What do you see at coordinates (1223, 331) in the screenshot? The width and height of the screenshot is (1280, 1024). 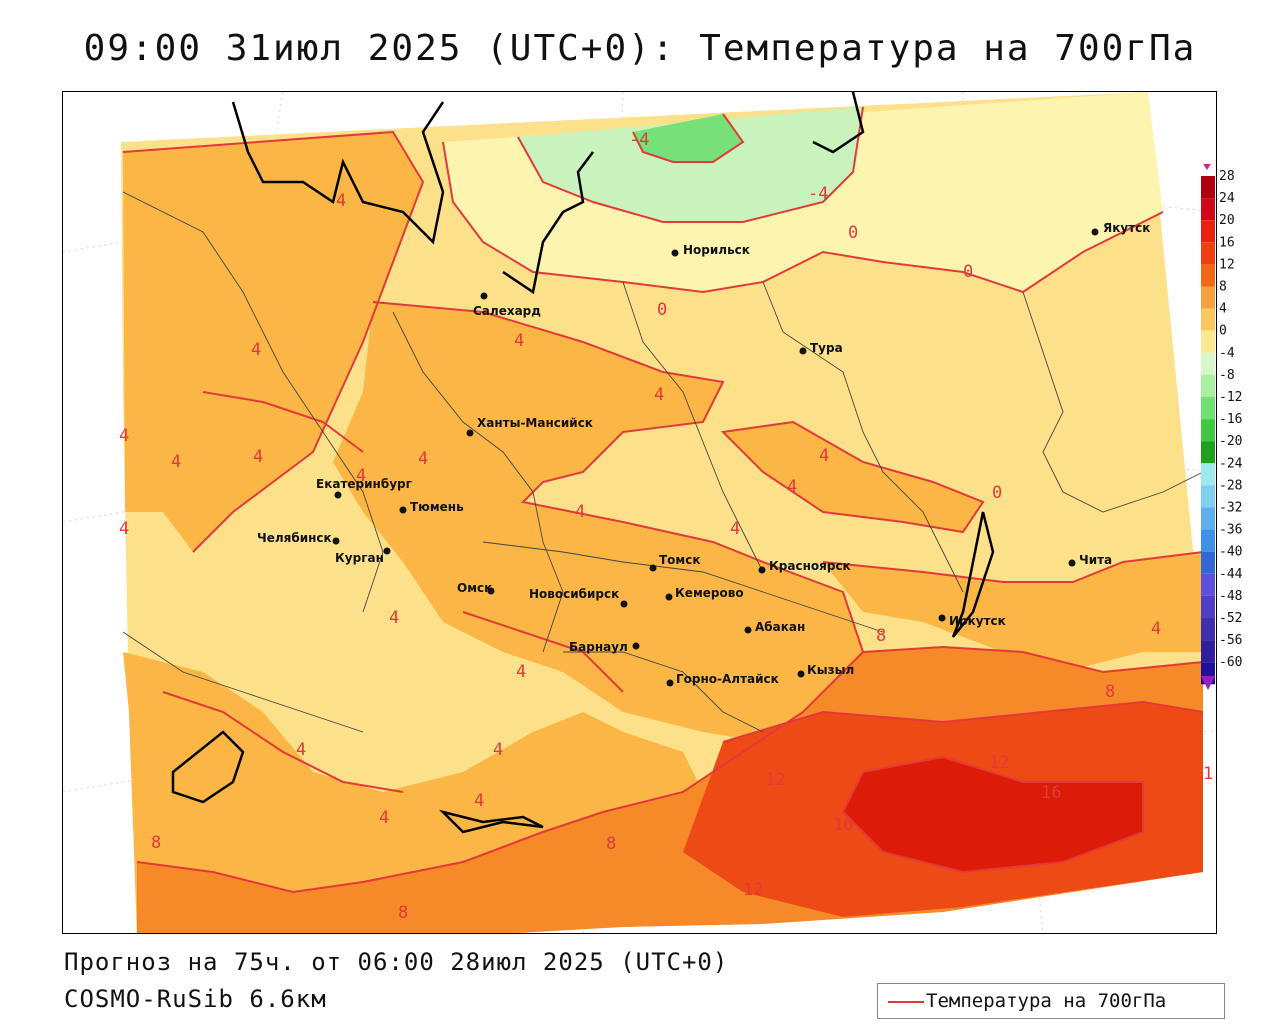 I see `colorbar-tick-label: 0` at bounding box center [1223, 331].